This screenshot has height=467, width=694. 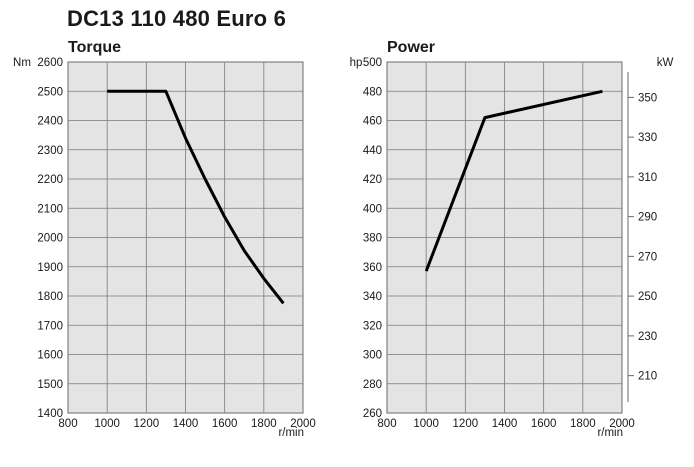 What do you see at coordinates (50, 414) in the screenshot?
I see `torque-y-tick-label: 1400` at bounding box center [50, 414].